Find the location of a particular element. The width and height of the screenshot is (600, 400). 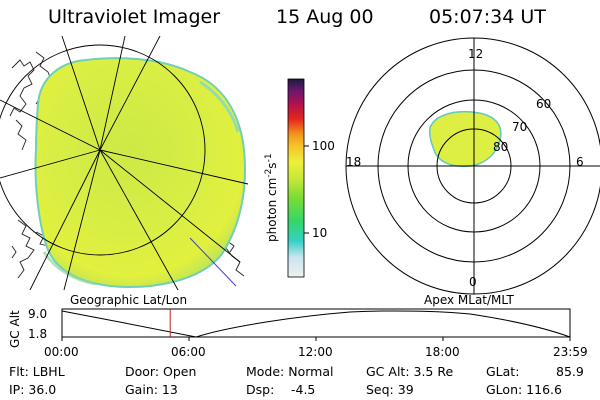

timeline-tick-0: 00:00 is located at coordinates (61, 352).